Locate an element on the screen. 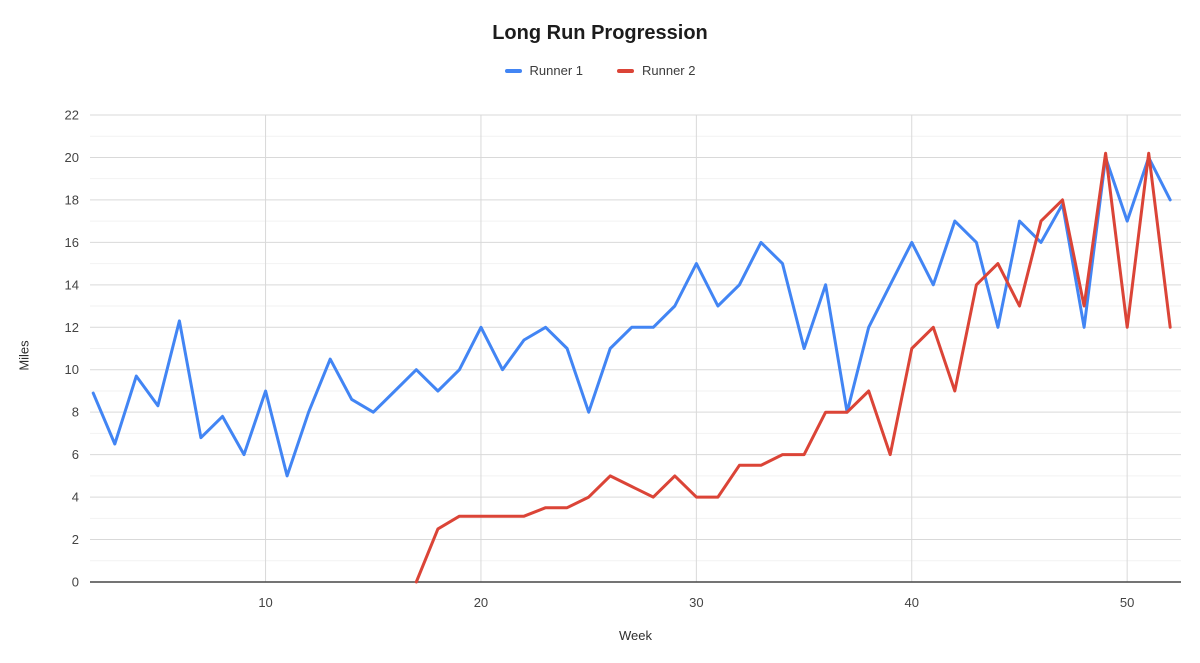 Image resolution: width=1200 pixels, height=663 pixels. x-tick-label: 40 is located at coordinates (912, 602).